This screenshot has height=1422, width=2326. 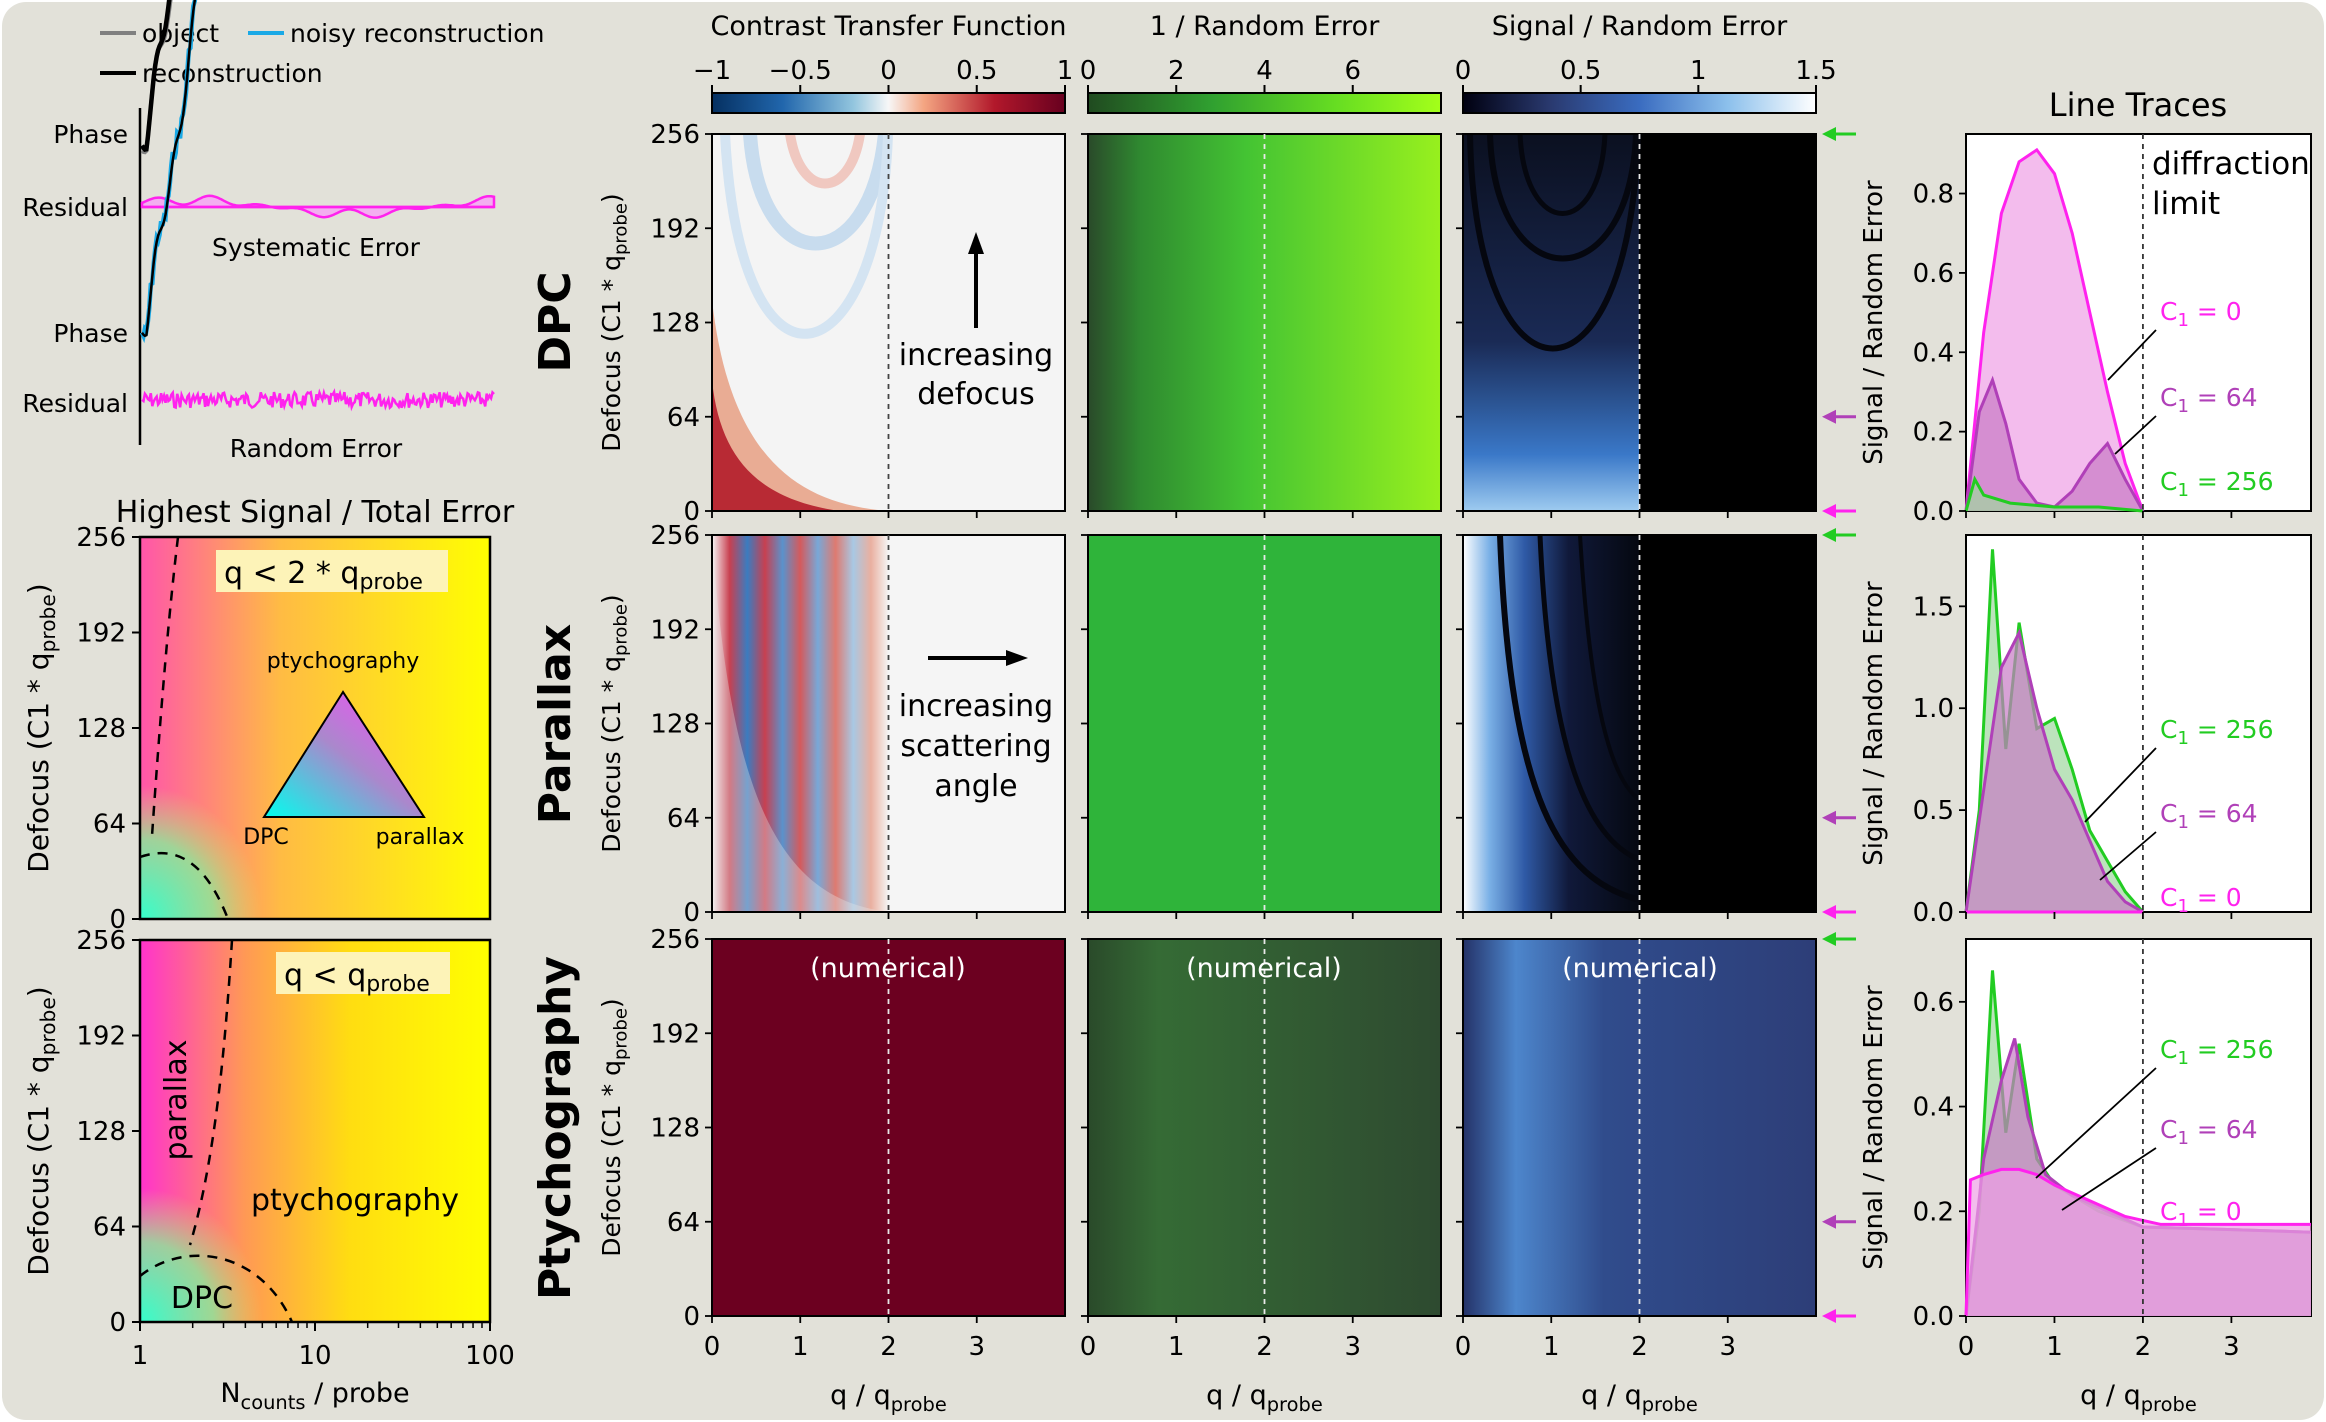 I want to click on map-ytick-label: 192, so click(x=101, y=1037).